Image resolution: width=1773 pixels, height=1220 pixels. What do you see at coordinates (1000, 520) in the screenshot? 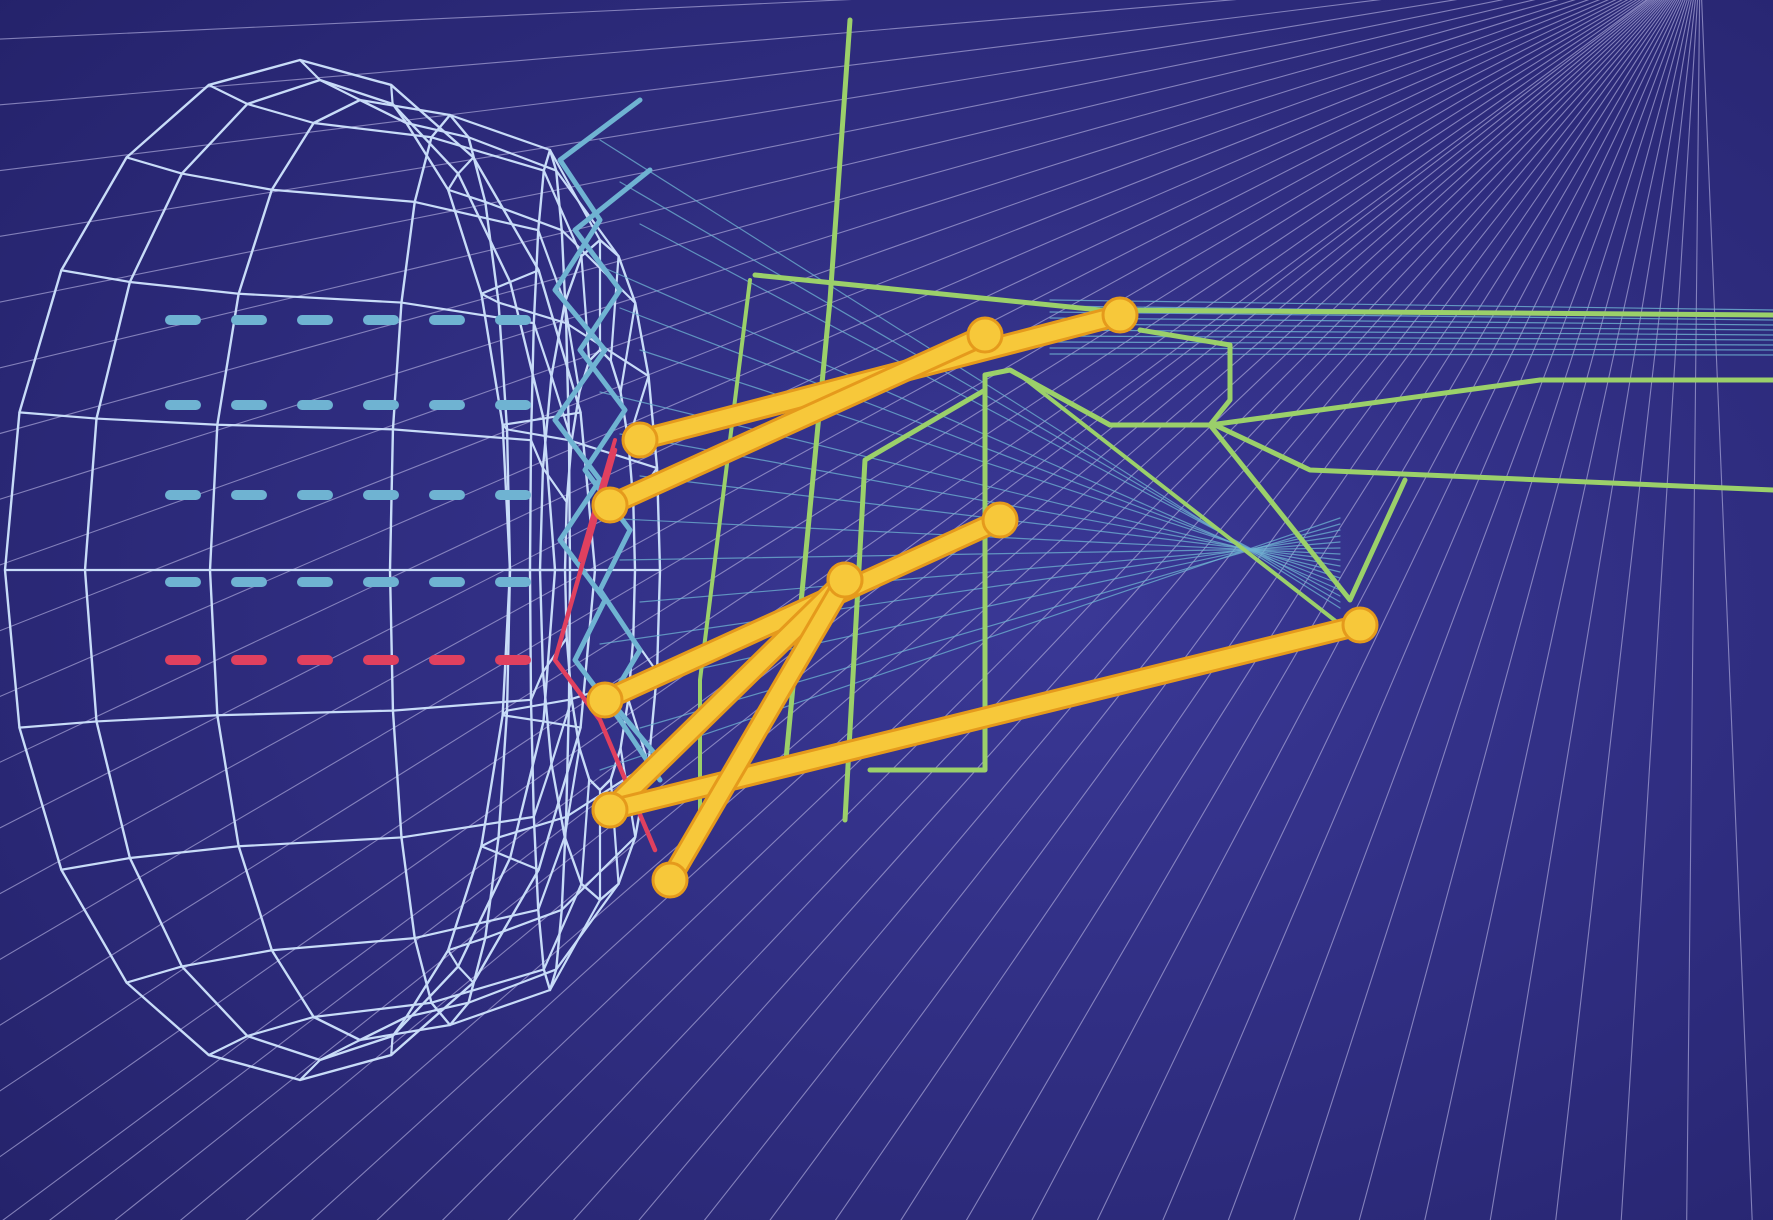
I see `finger-bone-ring-joint` at bounding box center [1000, 520].